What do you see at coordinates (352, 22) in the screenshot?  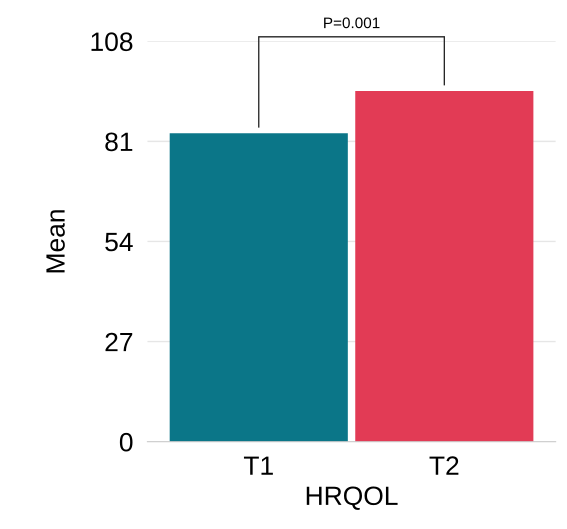 I see `text: P=0.001` at bounding box center [352, 22].